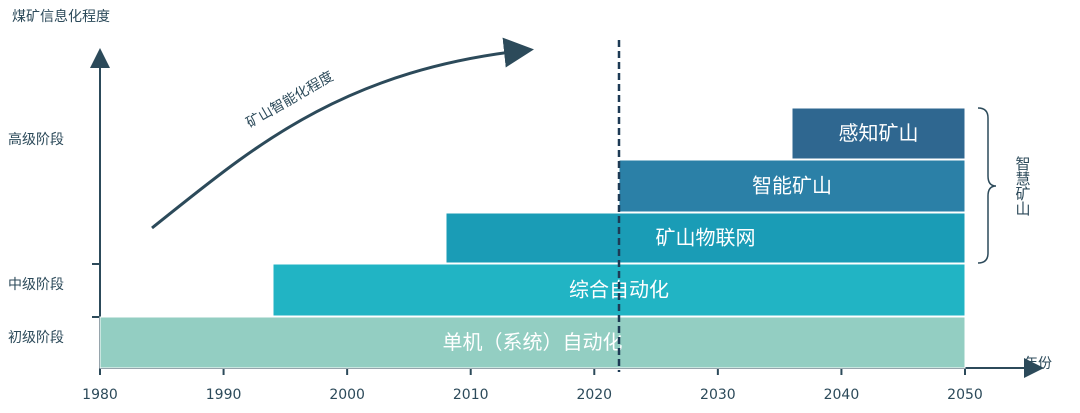 The width and height of the screenshot is (1080, 413). What do you see at coordinates (1023, 185) in the screenshot?
I see `group-label: 智慧矿山` at bounding box center [1023, 185].